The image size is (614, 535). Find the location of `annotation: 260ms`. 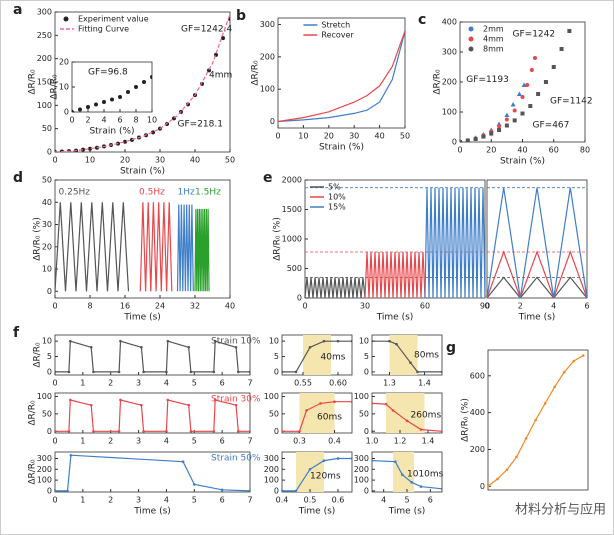

annotation: 260ms is located at coordinates (426, 416).